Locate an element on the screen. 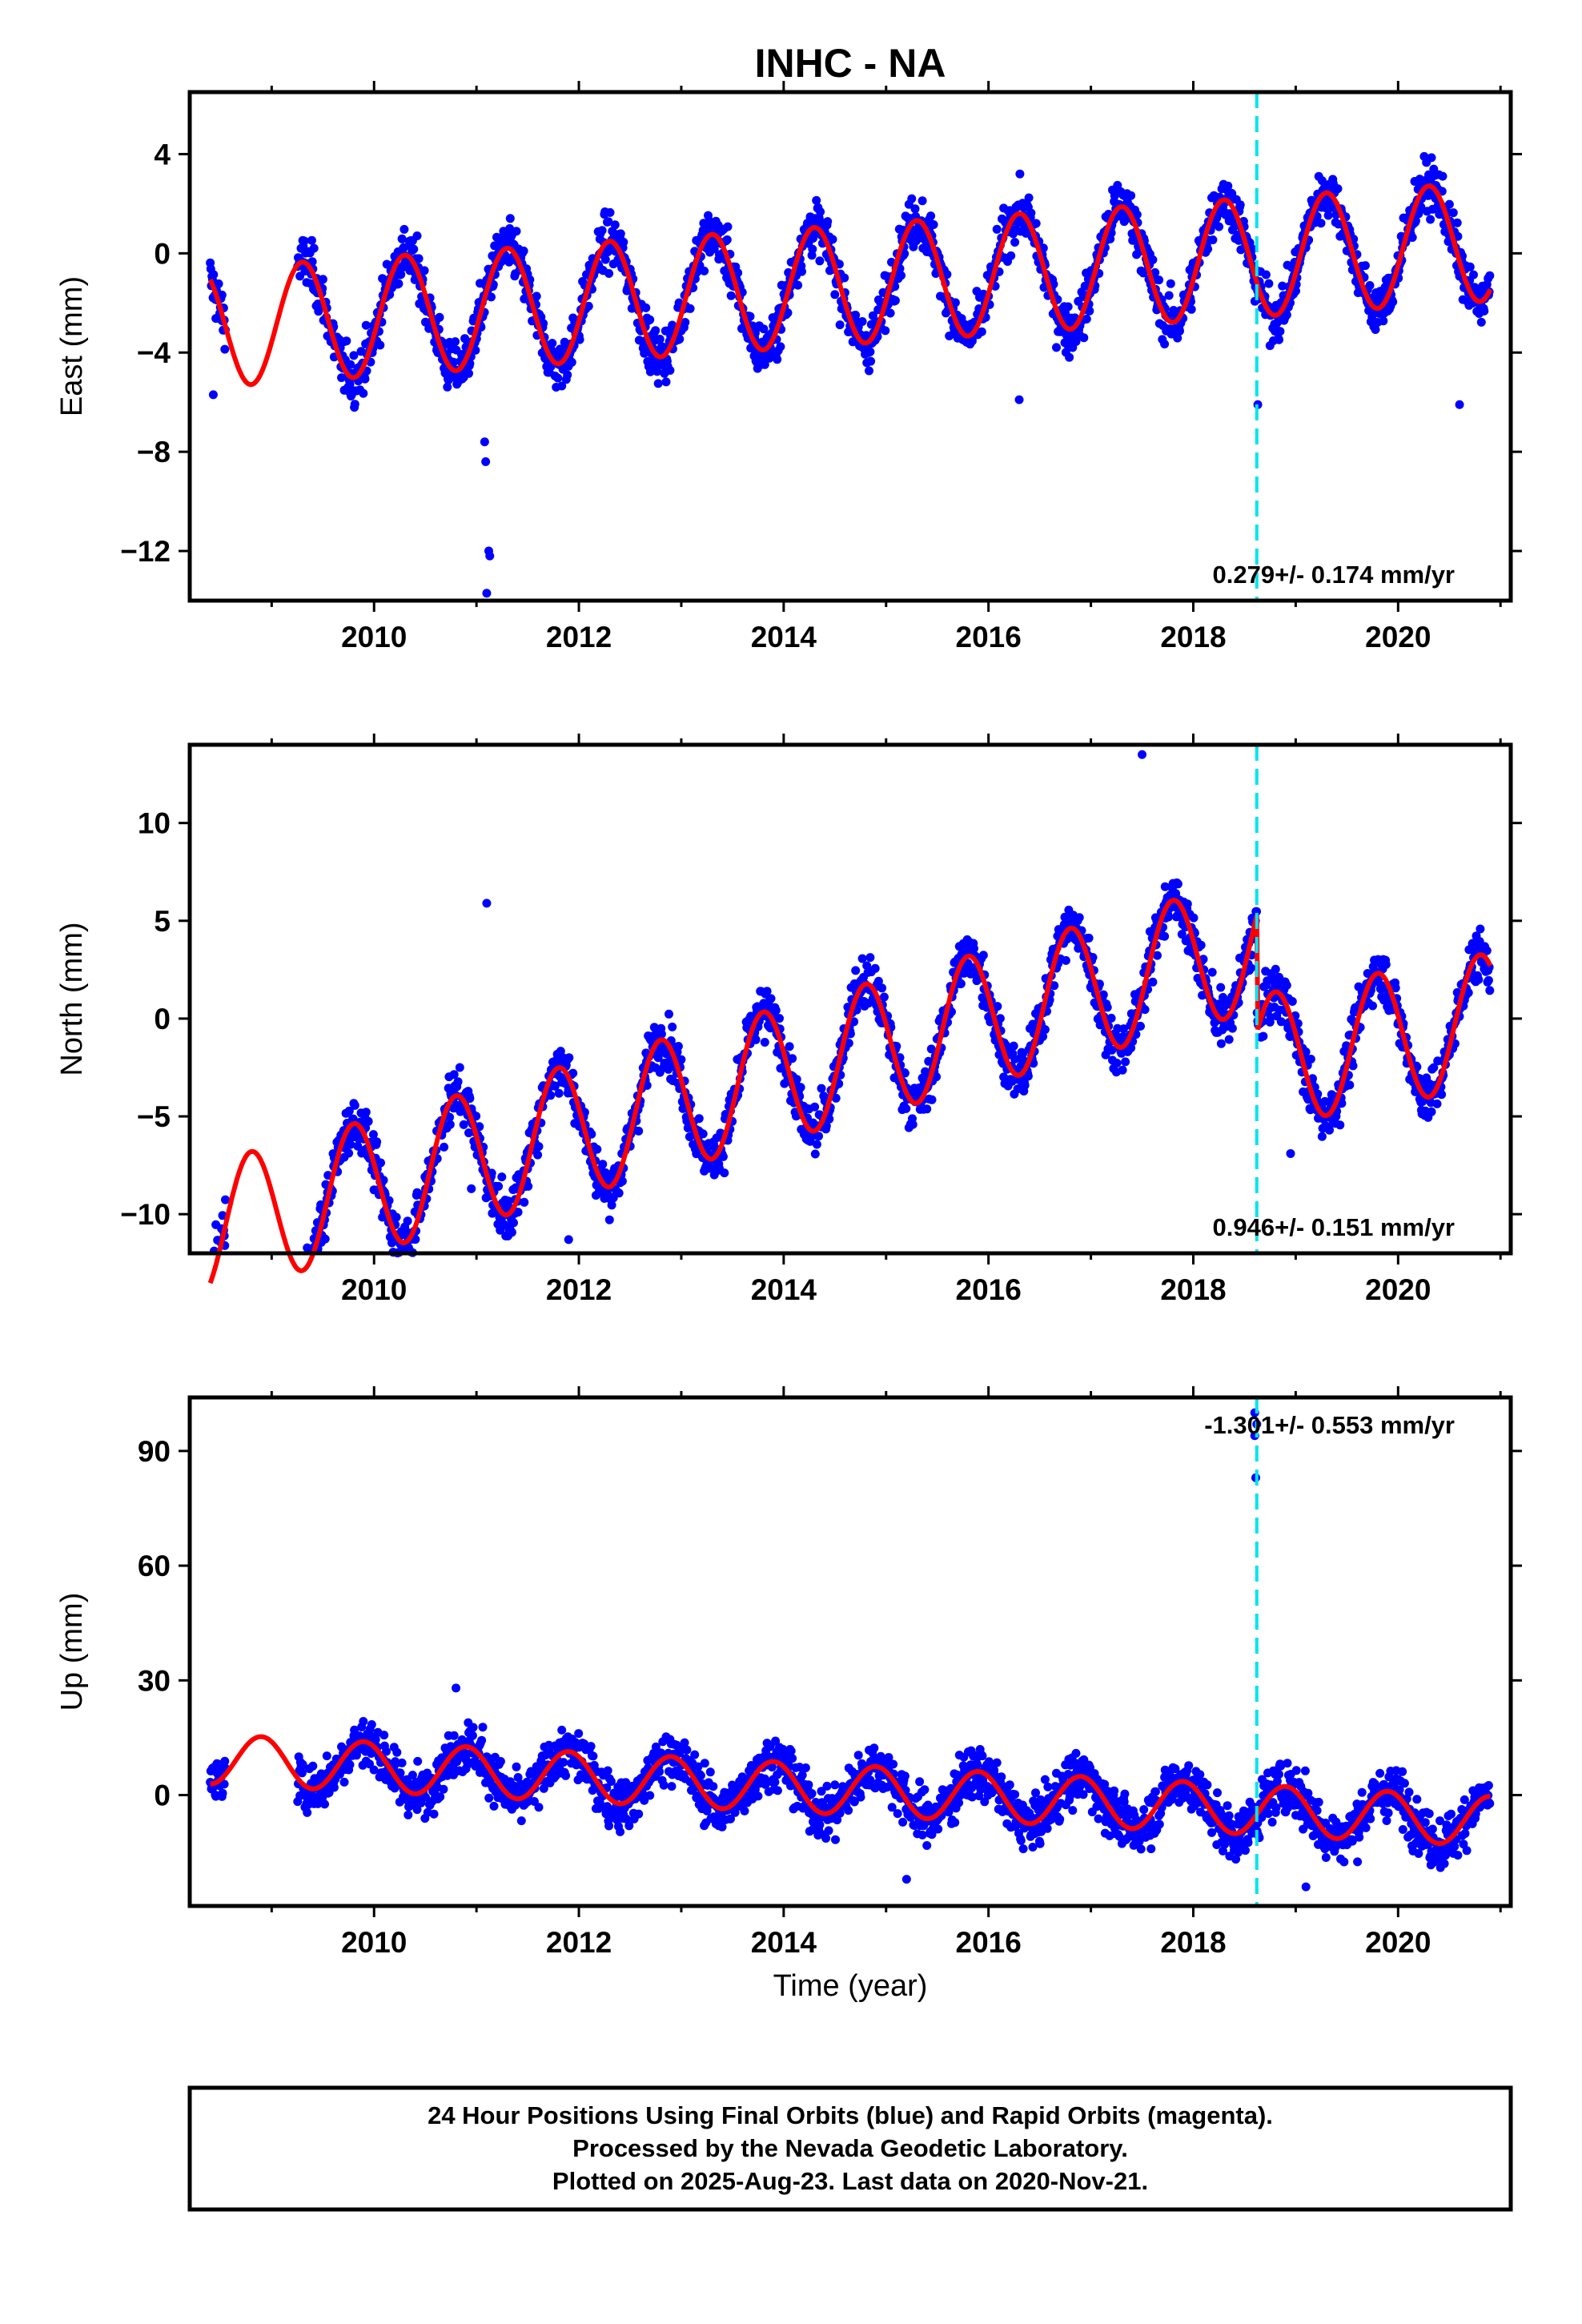 The height and width of the screenshot is (2324, 1582). rate-annotation: 0.279+/- 0.174 mm/yr is located at coordinates (1334, 575).